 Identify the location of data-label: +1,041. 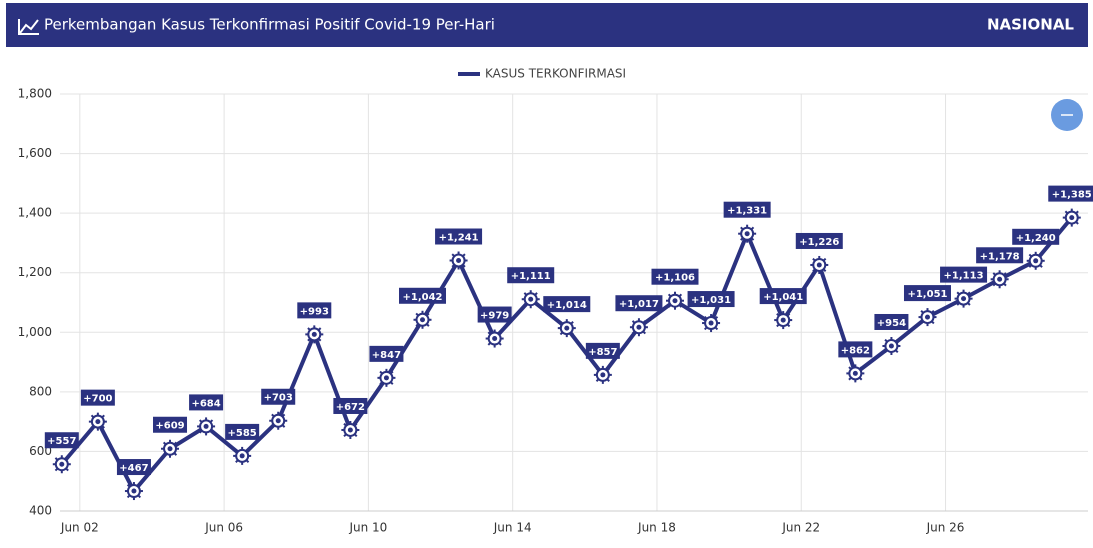
(783, 297).